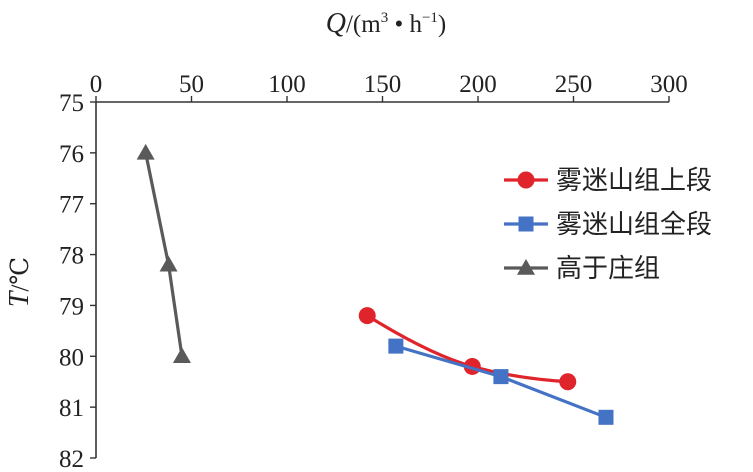 This screenshot has width=753, height=472. I want to click on x-axis-title-unit-close: ), so click(442, 24).